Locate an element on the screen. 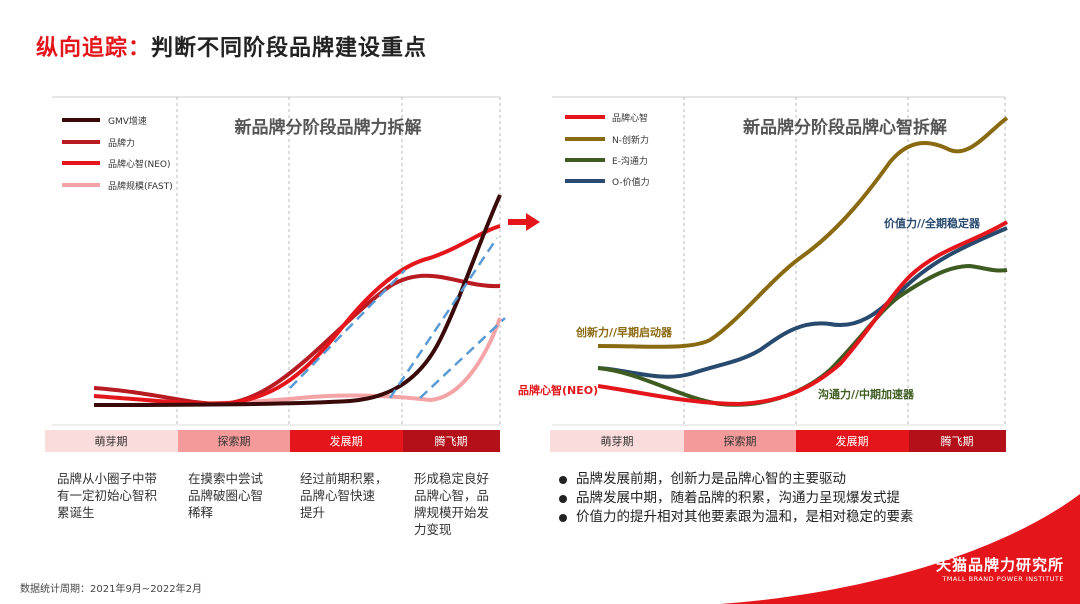 This screenshot has height=604, width=1080. right-curve-innovation is located at coordinates (803, 232).